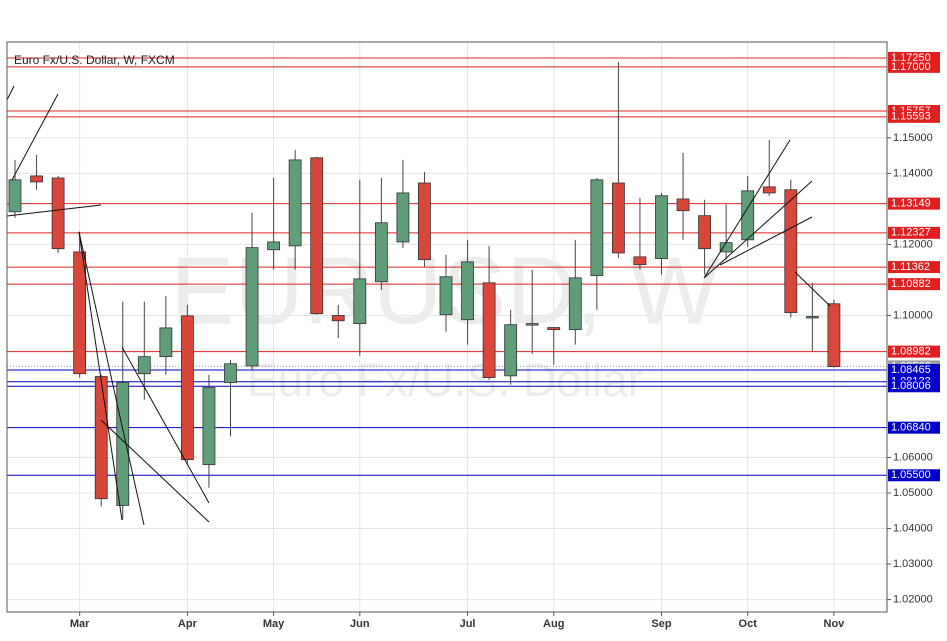 This screenshot has width=947, height=641. Describe the element at coordinates (188, 624) in the screenshot. I see `x-tick-label: Apr` at that location.